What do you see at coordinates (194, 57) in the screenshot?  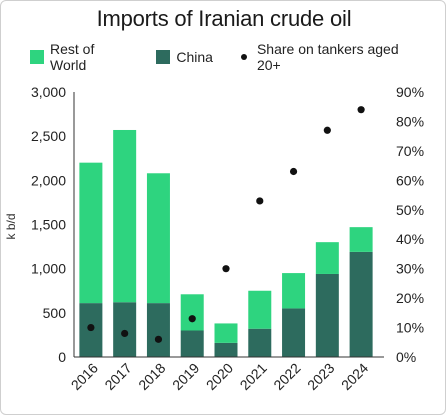 I see `legend-label-china: China` at bounding box center [194, 57].